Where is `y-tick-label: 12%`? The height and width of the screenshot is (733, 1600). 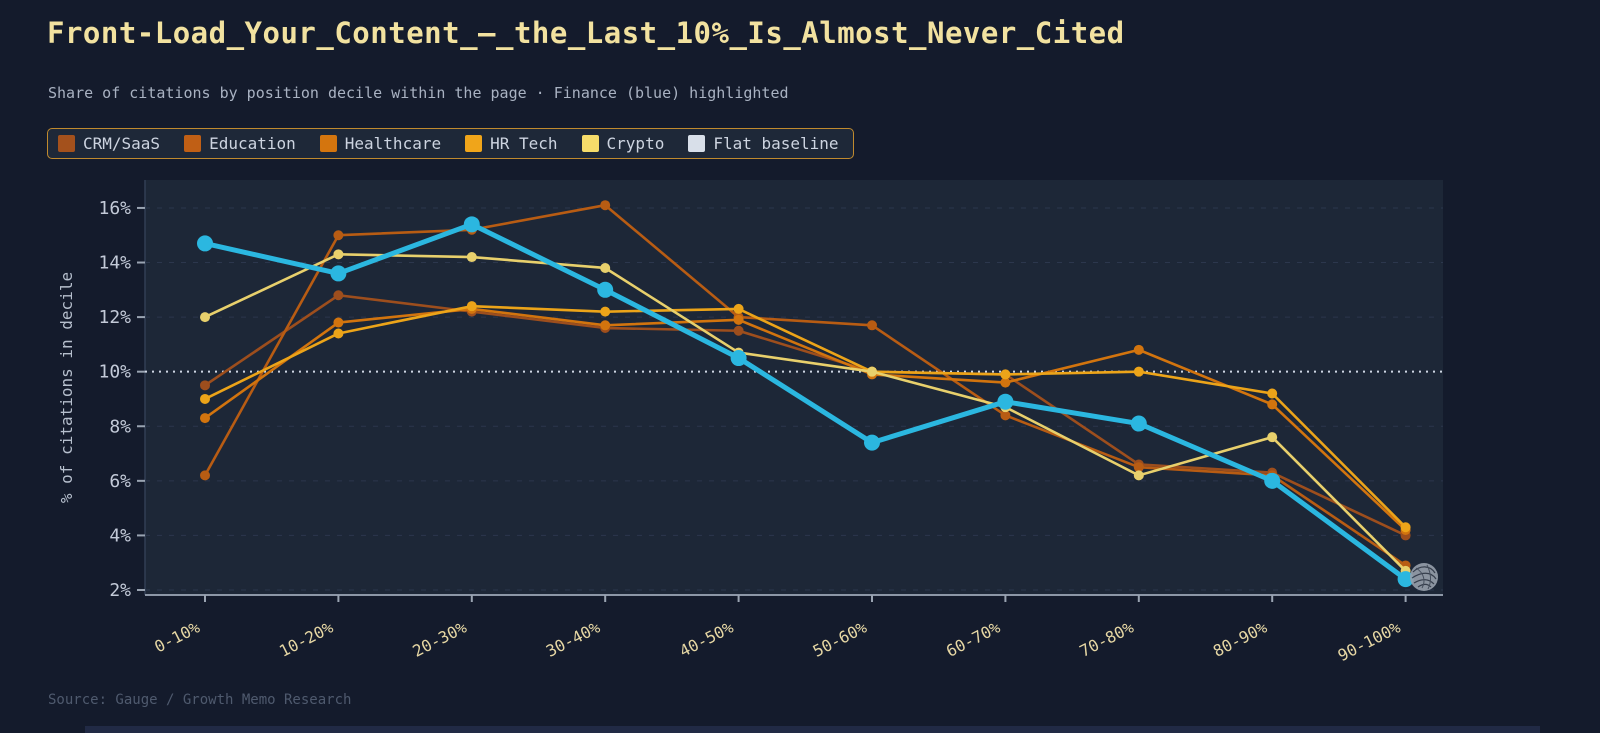
y-tick-label: 12% is located at coordinates (114, 317).